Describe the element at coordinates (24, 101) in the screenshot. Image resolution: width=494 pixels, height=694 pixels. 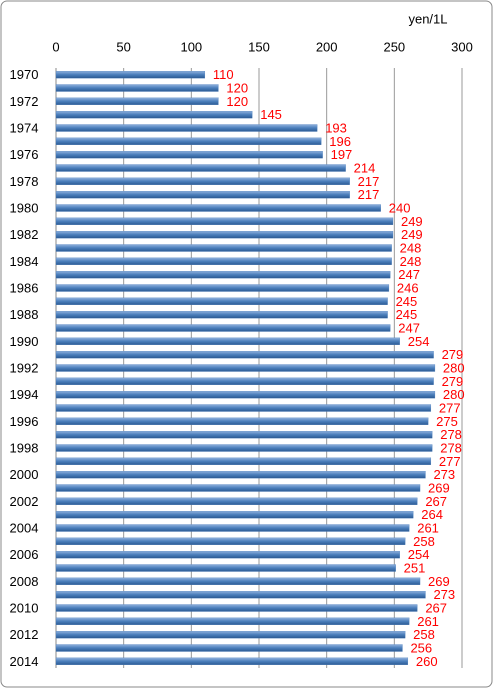
I see `y-tick-label: 1972` at that location.